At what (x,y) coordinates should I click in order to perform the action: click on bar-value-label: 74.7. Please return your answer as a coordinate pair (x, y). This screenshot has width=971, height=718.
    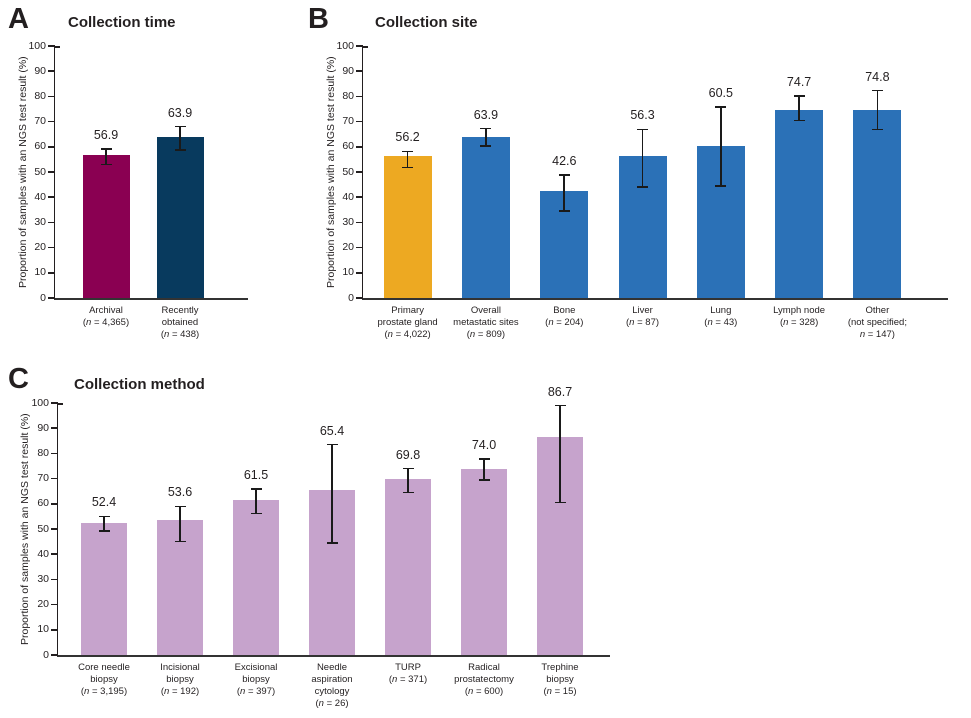
    Looking at the image, I should click on (799, 81).